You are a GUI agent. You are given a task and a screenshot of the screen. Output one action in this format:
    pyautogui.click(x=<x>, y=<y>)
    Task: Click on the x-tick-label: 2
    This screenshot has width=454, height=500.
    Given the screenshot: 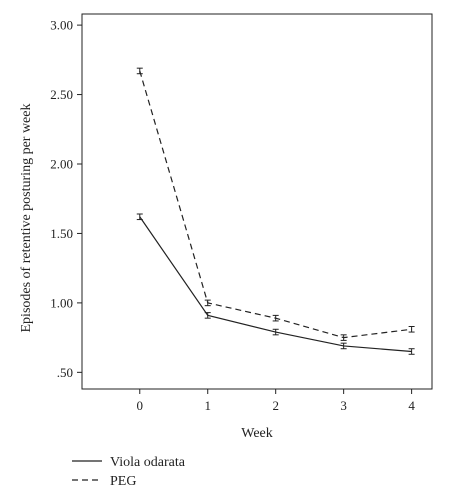 What is the action you would take?
    pyautogui.click(x=275, y=405)
    